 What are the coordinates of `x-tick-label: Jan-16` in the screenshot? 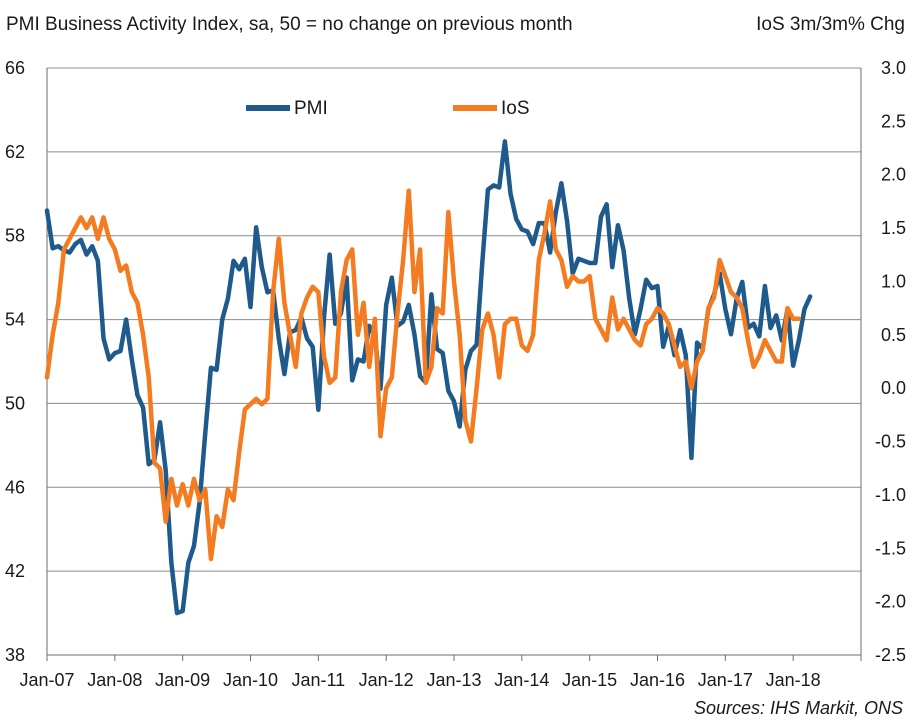 It's located at (657, 680).